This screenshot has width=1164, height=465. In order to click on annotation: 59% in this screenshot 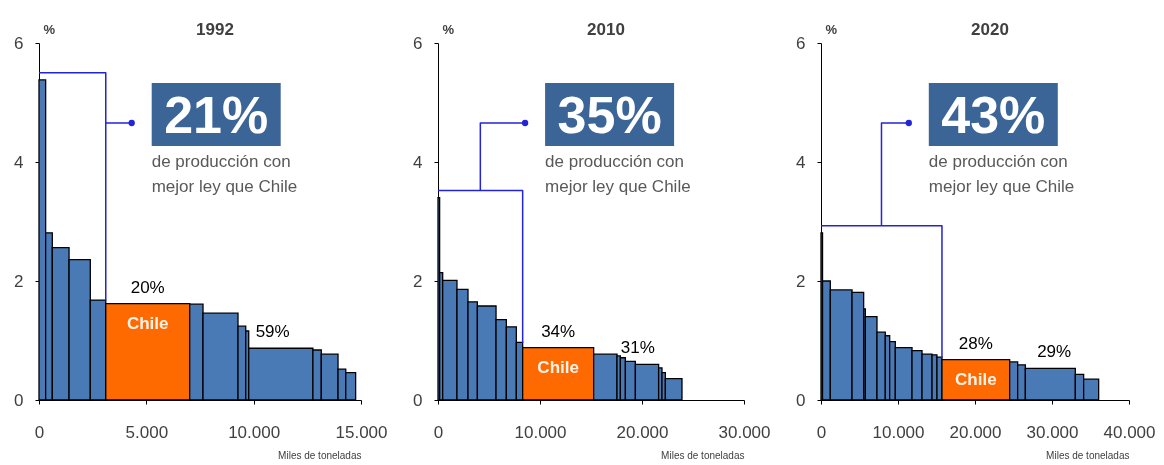, I will do `click(272, 332)`.